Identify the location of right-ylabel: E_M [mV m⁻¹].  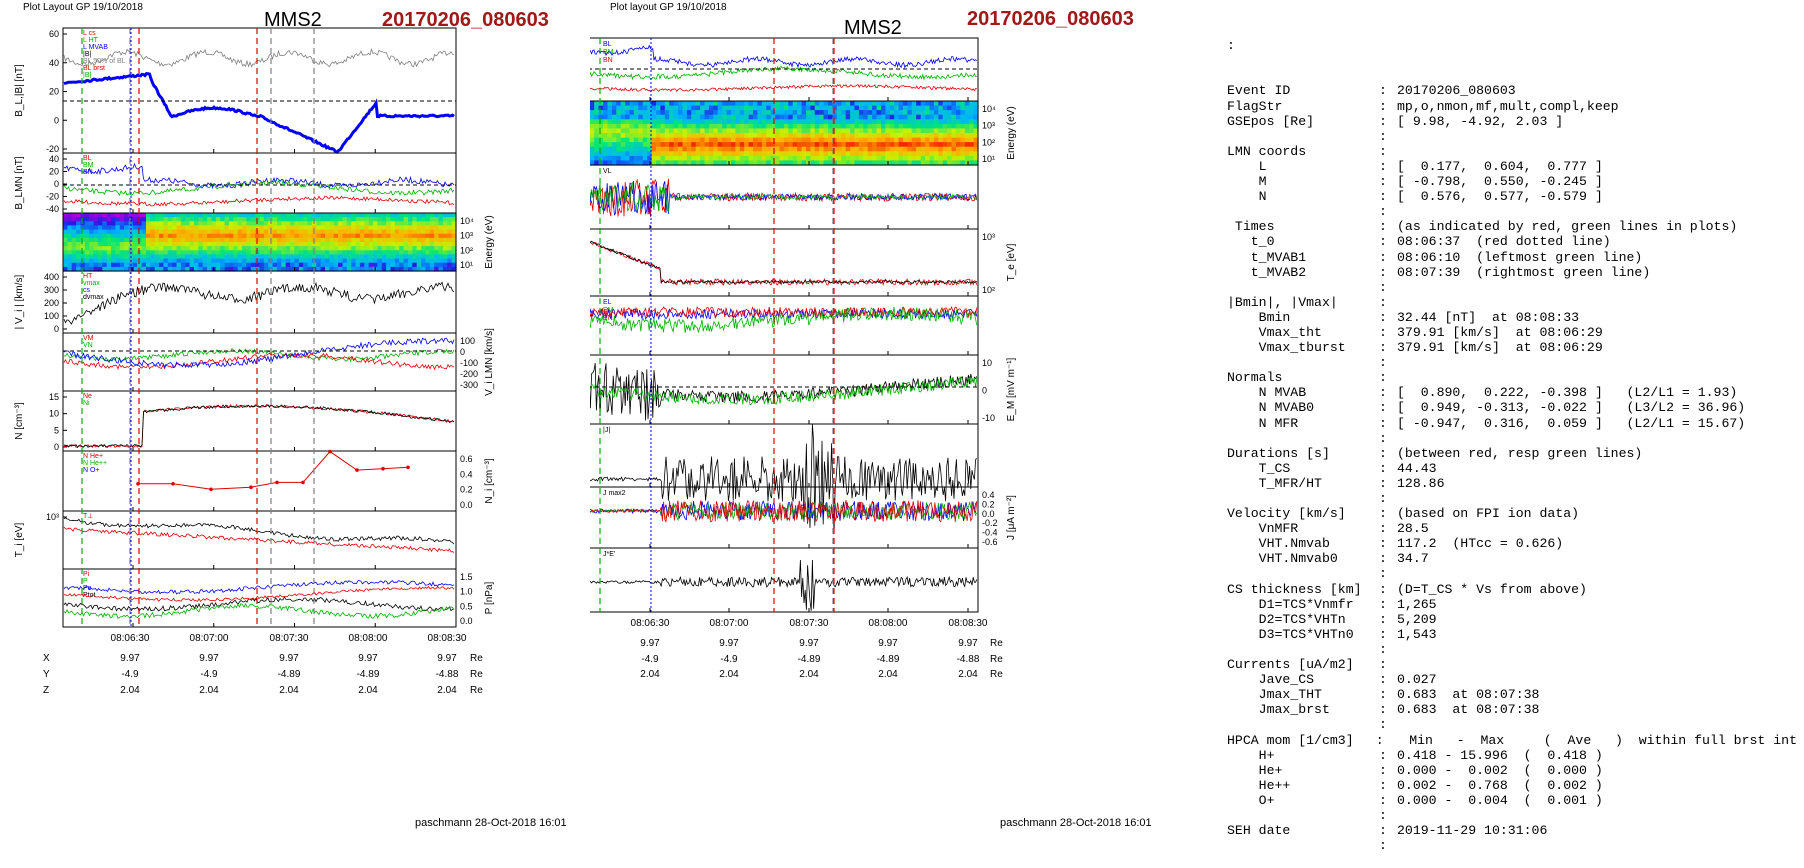
(1011, 389).